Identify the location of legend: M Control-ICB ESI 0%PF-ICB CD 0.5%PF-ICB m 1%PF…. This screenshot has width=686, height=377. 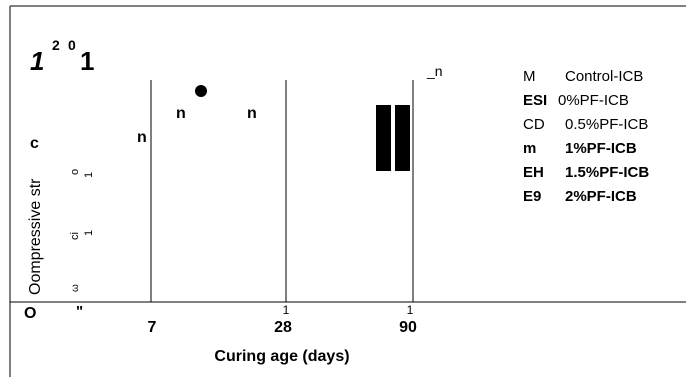
(586, 136).